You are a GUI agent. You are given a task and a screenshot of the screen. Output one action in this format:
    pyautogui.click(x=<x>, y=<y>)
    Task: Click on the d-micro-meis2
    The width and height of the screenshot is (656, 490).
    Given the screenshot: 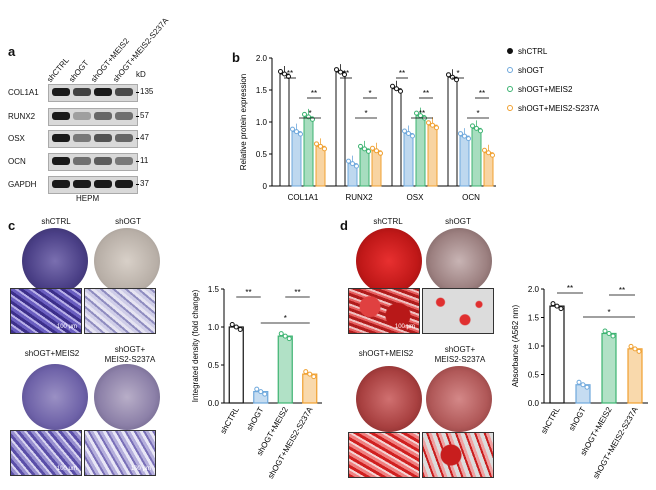 What is the action you would take?
    pyautogui.click(x=384, y=455)
    